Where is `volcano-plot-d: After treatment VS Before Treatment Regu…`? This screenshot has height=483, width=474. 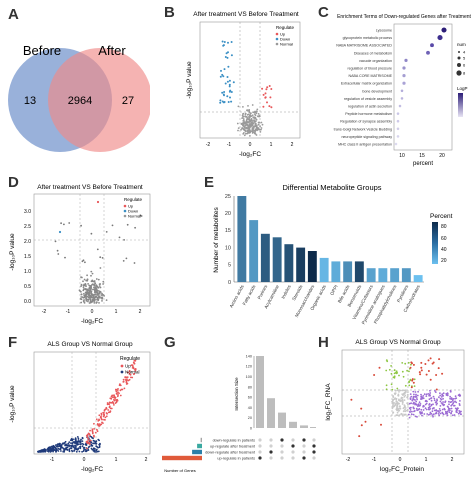 volcano-plot-d: After treatment VS Before Treatment Regu… is located at coordinates (80, 254).